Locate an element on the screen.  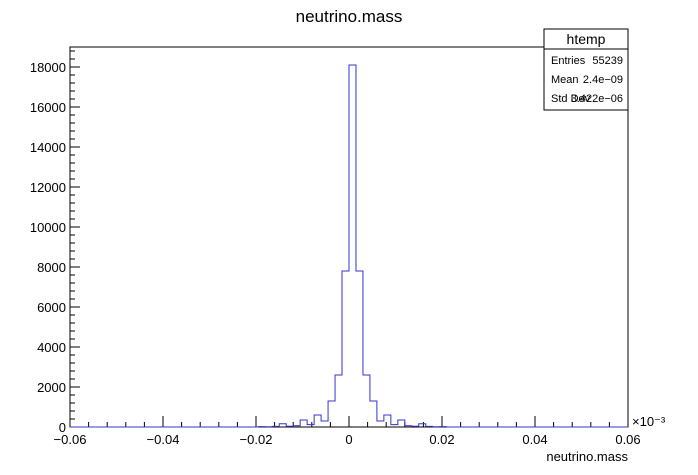
y-tick-label: 18000 is located at coordinates (48, 67).